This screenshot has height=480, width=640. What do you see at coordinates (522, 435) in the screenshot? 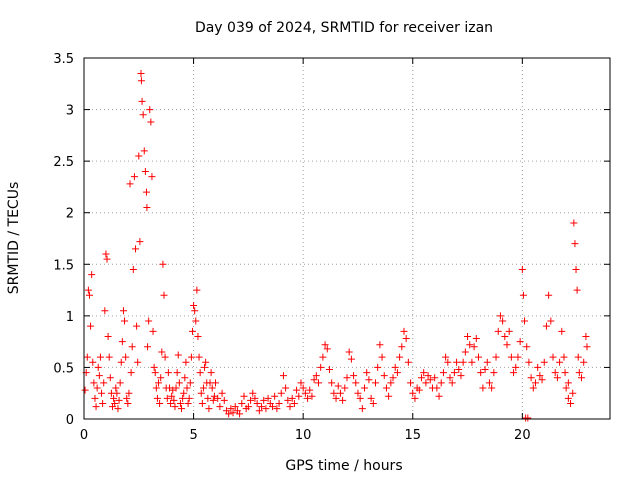
I see `x-tick-label: 20` at bounding box center [522, 435].